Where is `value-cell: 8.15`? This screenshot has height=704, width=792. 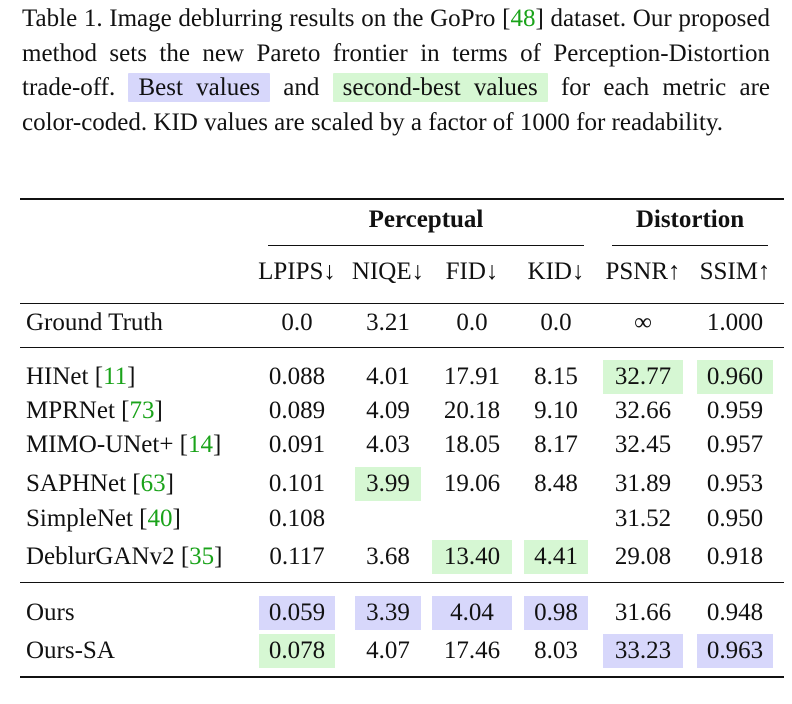
value-cell: 8.15 is located at coordinates (556, 376).